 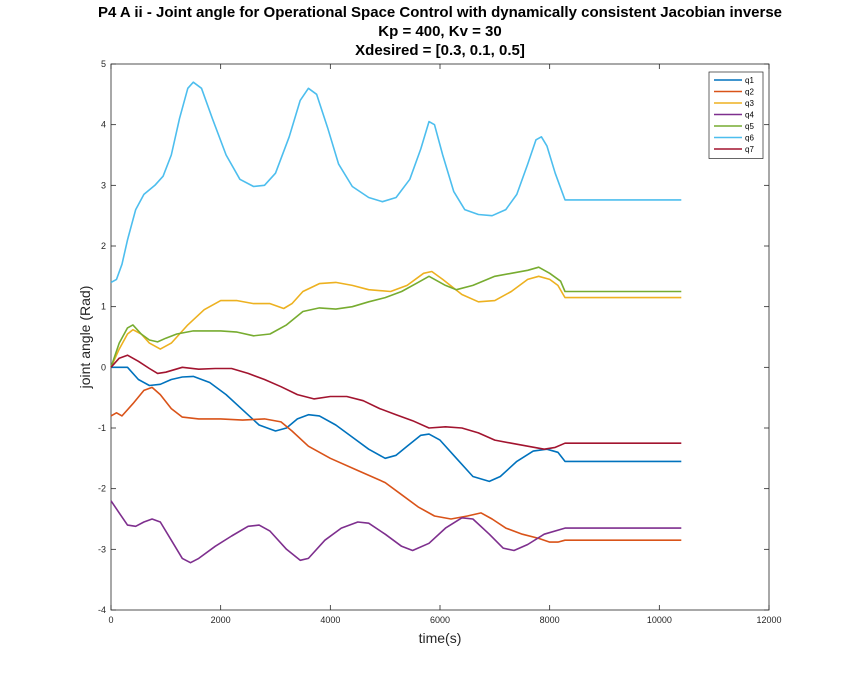 What do you see at coordinates (85, 338) in the screenshot?
I see `y-axis-label: joint angle (Rad)` at bounding box center [85, 338].